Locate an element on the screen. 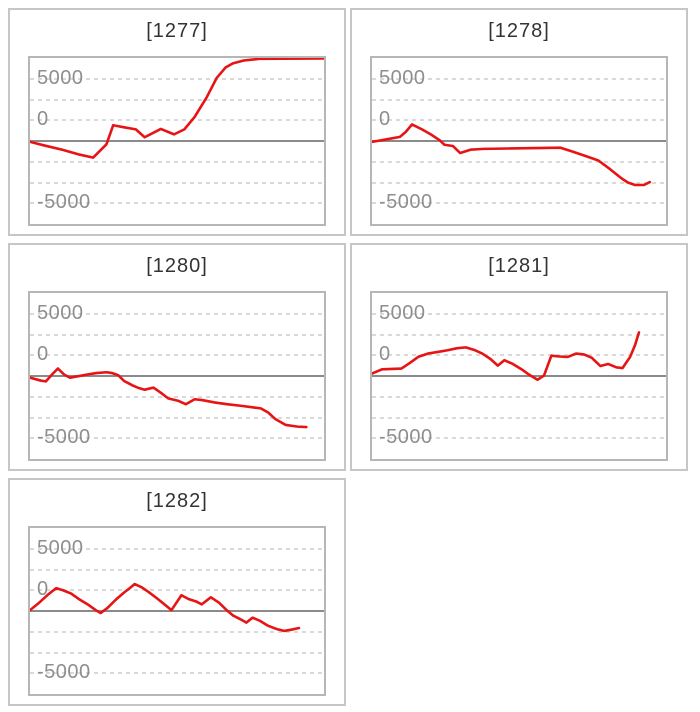 Image resolution: width=700 pixels, height=712 pixels. chart-title: [1277] is located at coordinates (177, 31).